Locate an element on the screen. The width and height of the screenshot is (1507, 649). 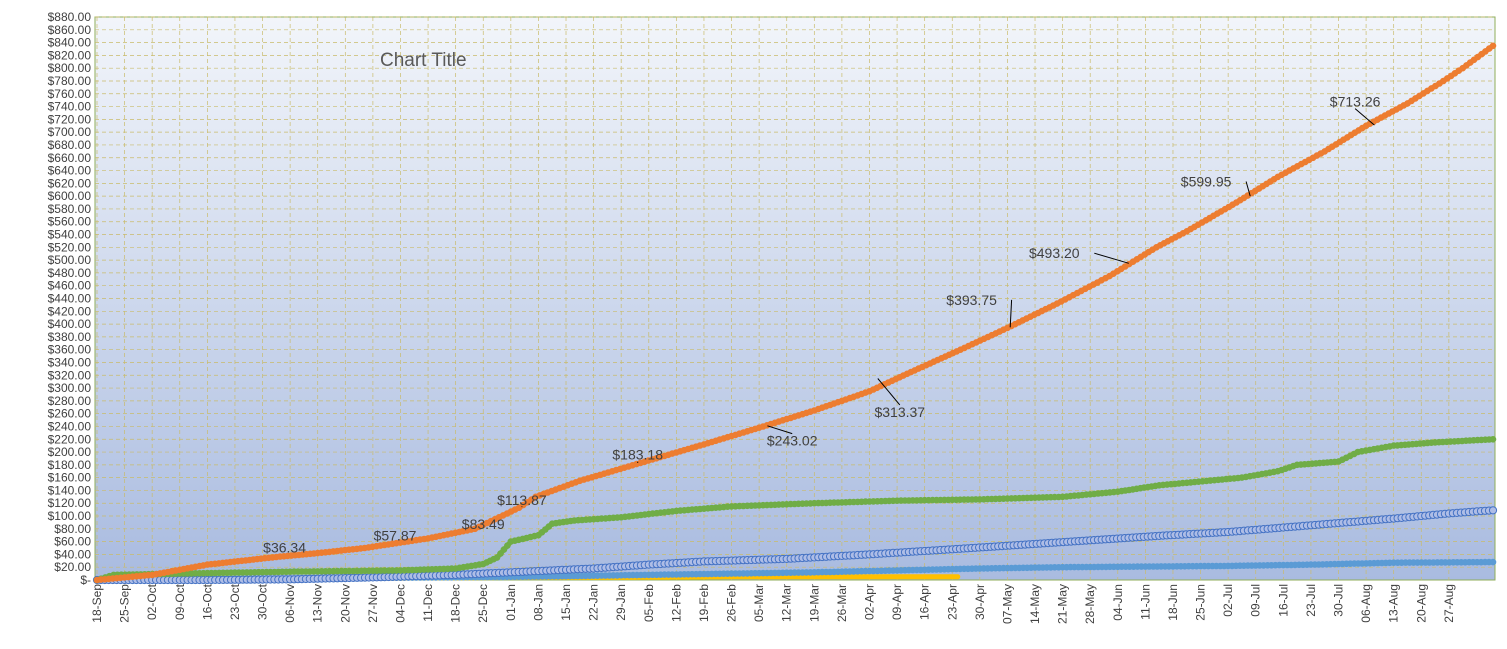
data-label-text: $83.49 is located at coordinates (483, 524).